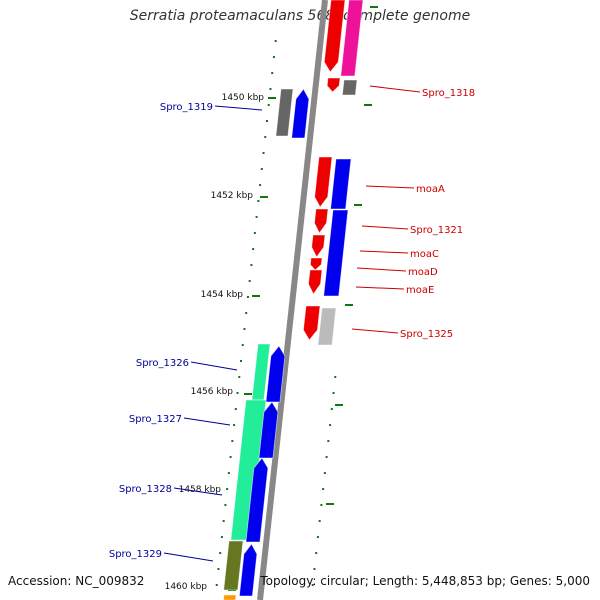 The image size is (600, 600). What do you see at coordinates (292, 300) in the screenshot?
I see `genome-backbone` at bounding box center [292, 300].